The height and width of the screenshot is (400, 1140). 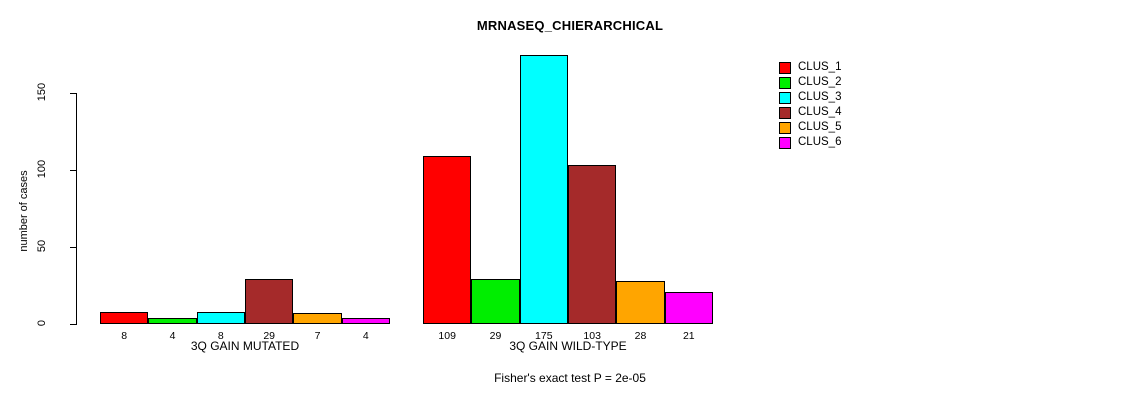 What do you see at coordinates (820, 126) in the screenshot?
I see `legend-item-label: CLUS_5` at bounding box center [820, 126].